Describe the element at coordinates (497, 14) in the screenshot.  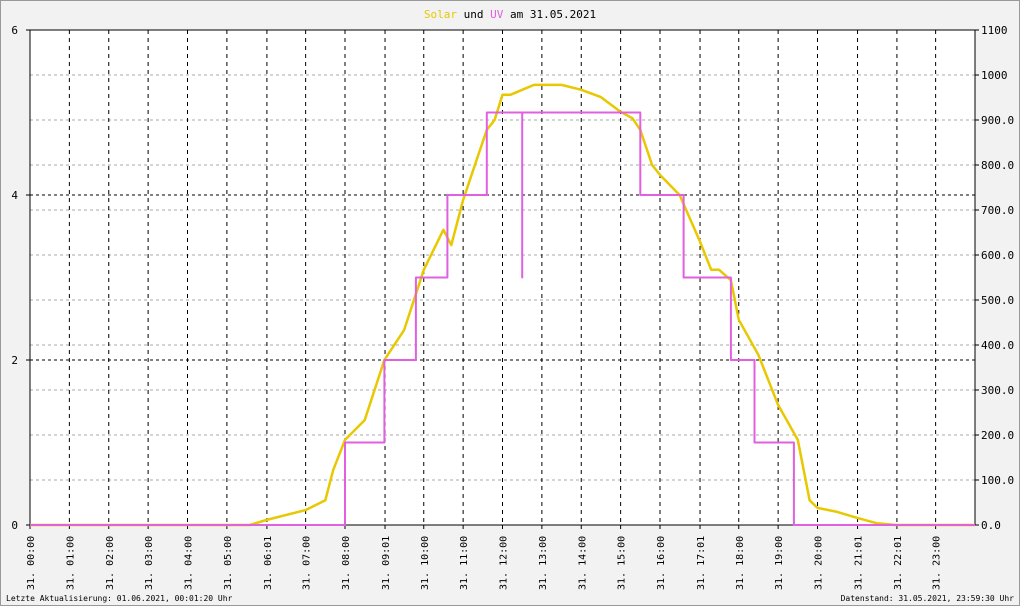
I see `title-uv: UV` at that location.